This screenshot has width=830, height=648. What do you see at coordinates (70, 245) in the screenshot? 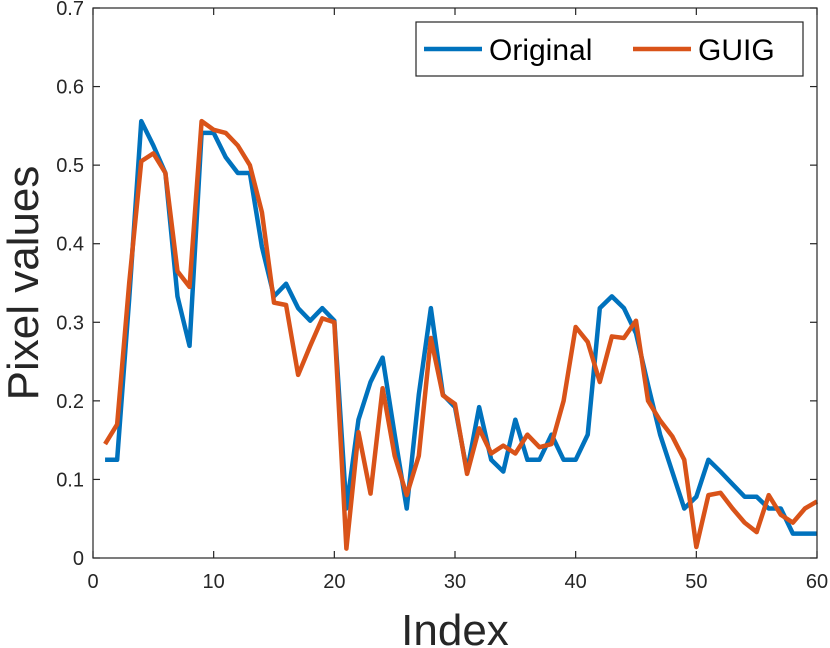
I see `y-tick-label: 0.4` at bounding box center [70, 245].